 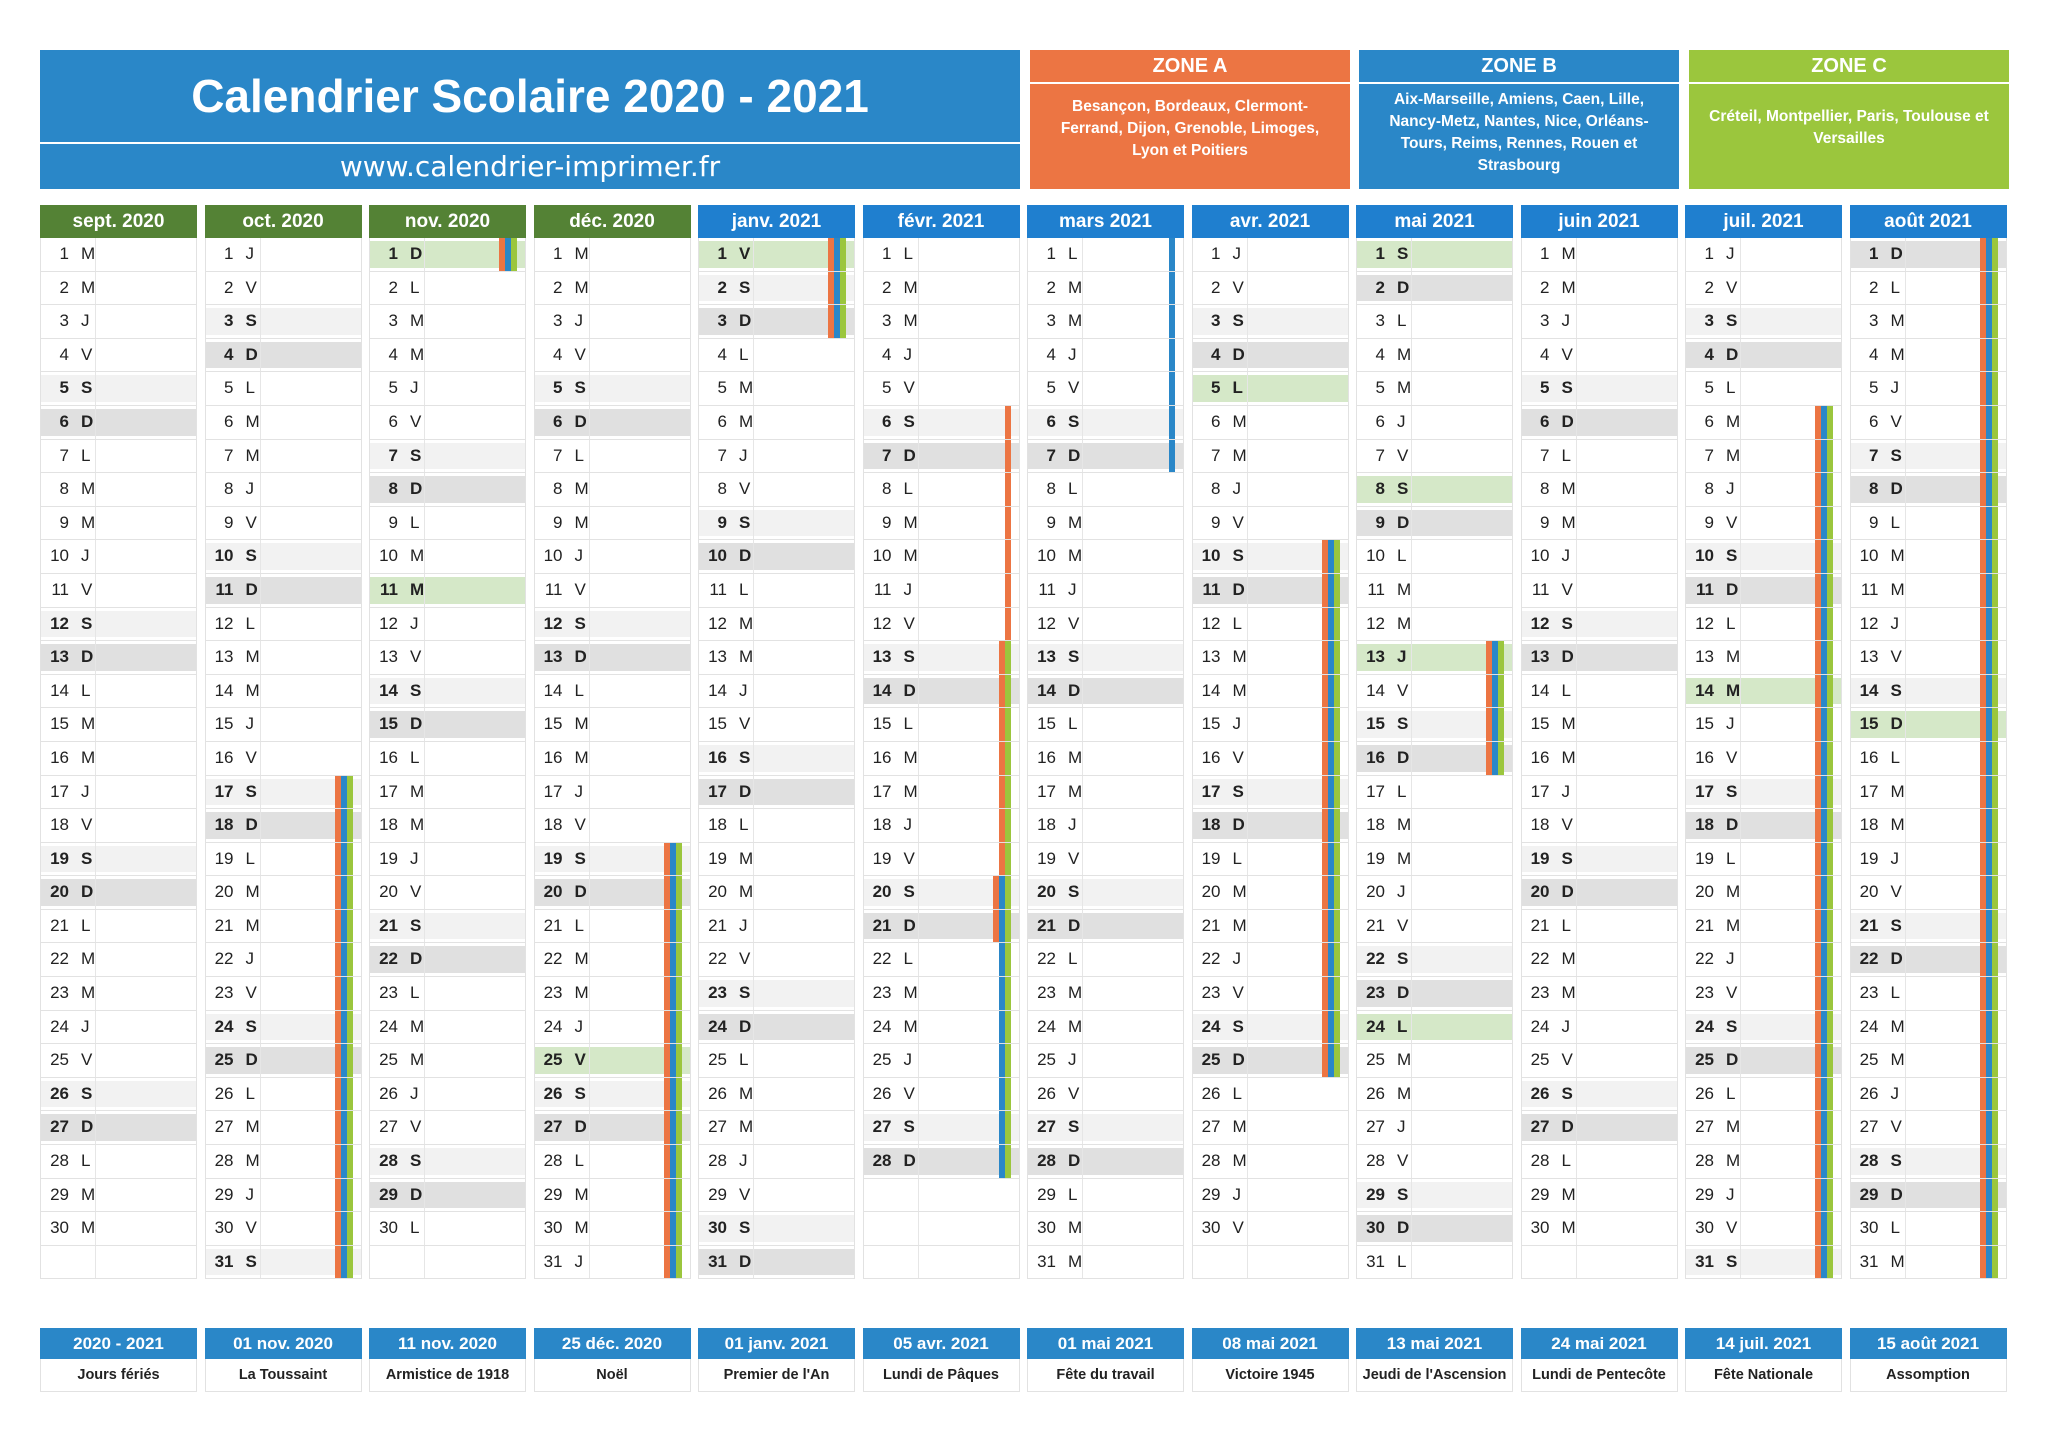 I want to click on day-cell: 17 S, so click(x=1763, y=792).